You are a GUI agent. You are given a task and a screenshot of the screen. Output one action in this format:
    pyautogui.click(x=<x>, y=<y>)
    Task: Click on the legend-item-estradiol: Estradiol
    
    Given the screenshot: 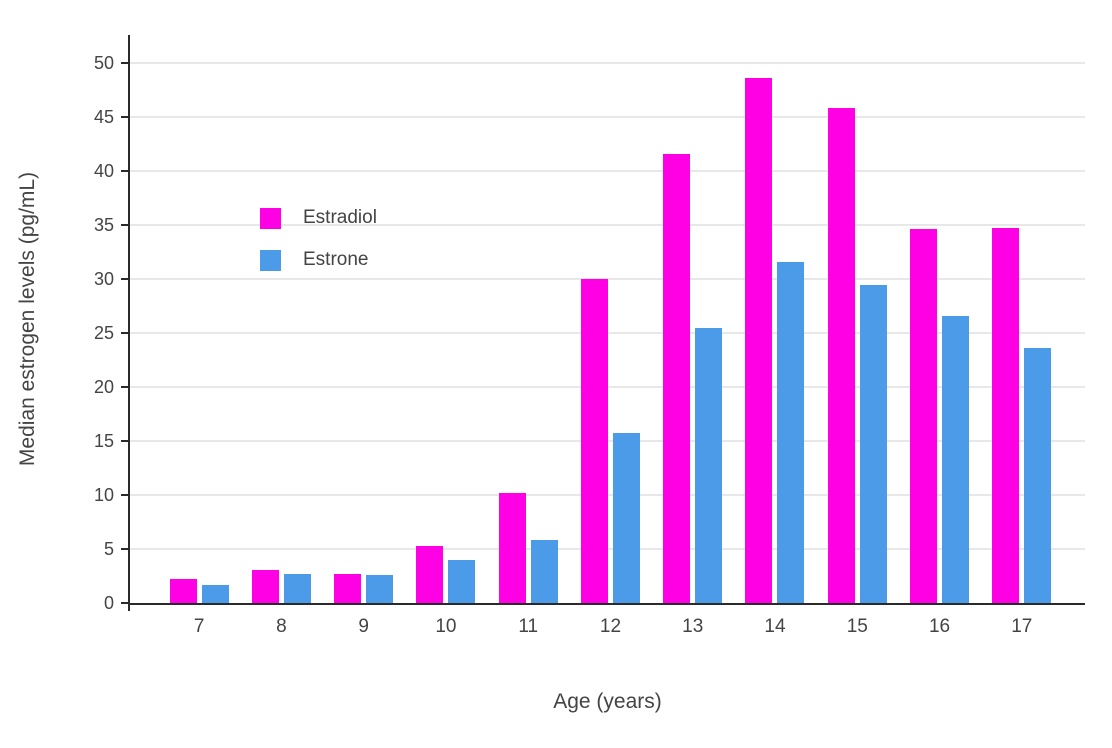 What is the action you would take?
    pyautogui.click(x=318, y=218)
    